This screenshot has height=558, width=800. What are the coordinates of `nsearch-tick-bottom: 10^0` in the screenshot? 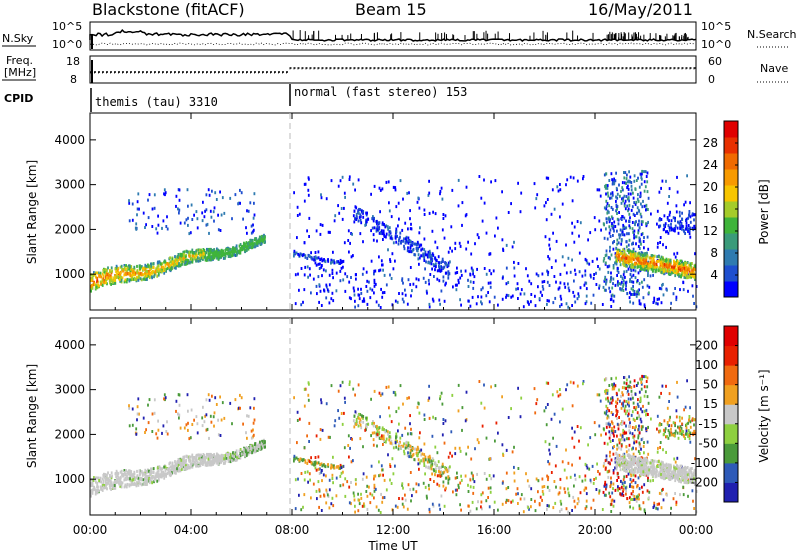 It's located at (716, 44).